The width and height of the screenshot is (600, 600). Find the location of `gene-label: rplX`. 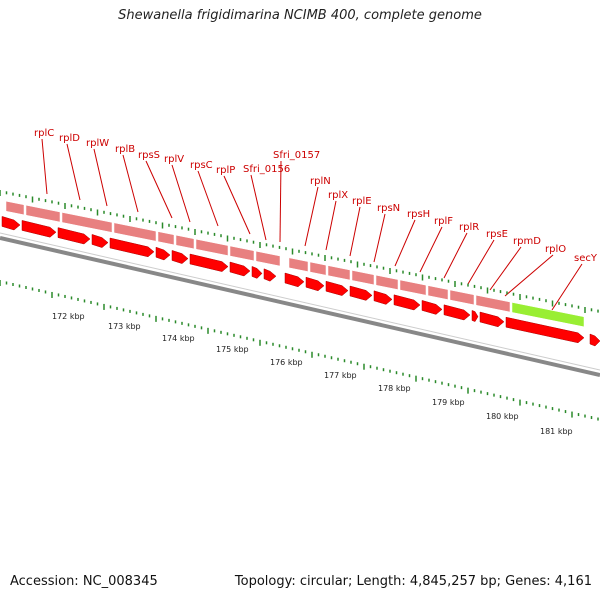

gene-label: rplX is located at coordinates (338, 195).